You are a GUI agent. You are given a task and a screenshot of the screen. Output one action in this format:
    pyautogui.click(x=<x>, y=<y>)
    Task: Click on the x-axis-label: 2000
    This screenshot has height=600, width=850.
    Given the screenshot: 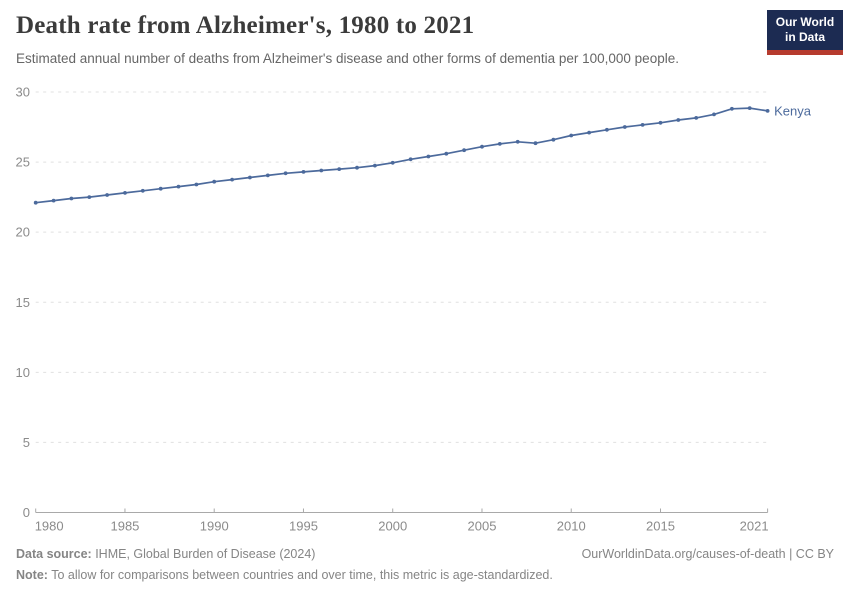 What is the action you would take?
    pyautogui.click(x=392, y=526)
    